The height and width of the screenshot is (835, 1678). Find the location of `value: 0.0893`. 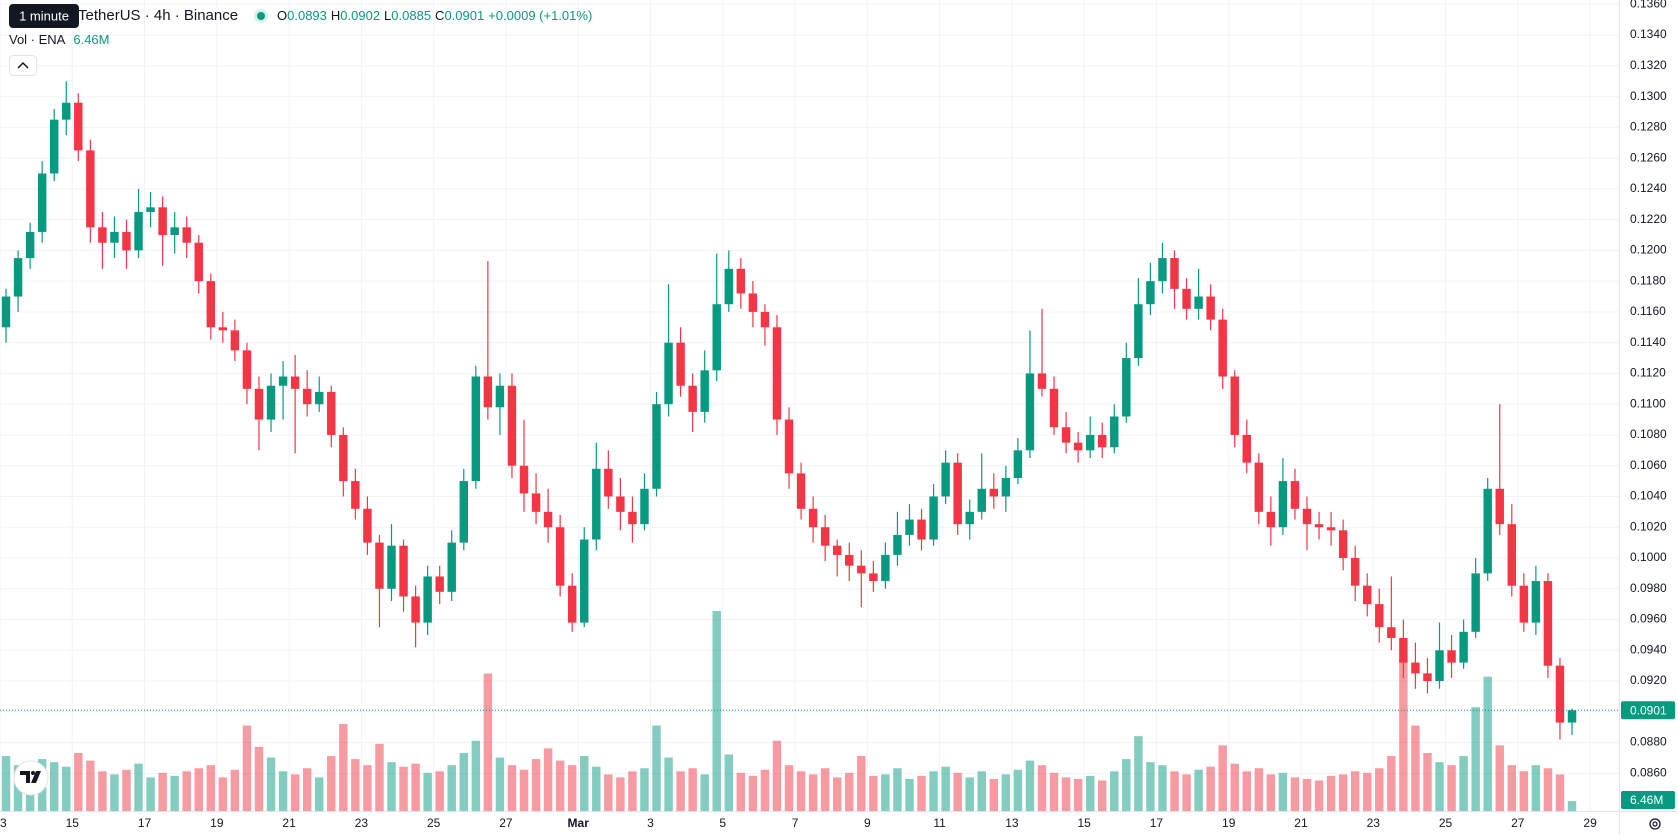

value: 0.0893 is located at coordinates (307, 15).